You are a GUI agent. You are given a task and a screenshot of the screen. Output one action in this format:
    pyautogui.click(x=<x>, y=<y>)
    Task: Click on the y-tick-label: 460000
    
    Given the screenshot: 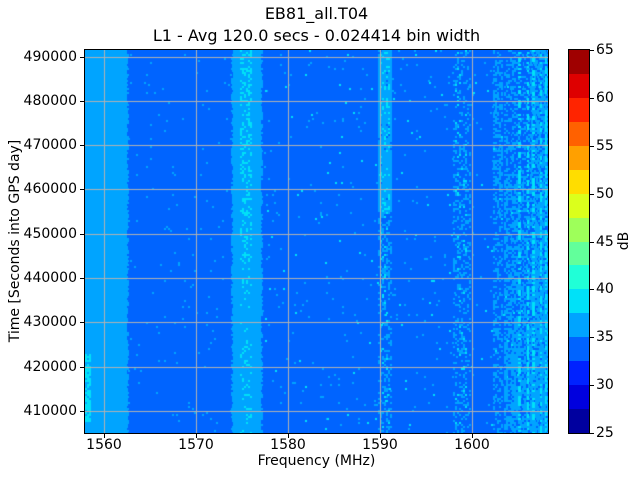 What is the action you would take?
    pyautogui.click(x=50, y=189)
    